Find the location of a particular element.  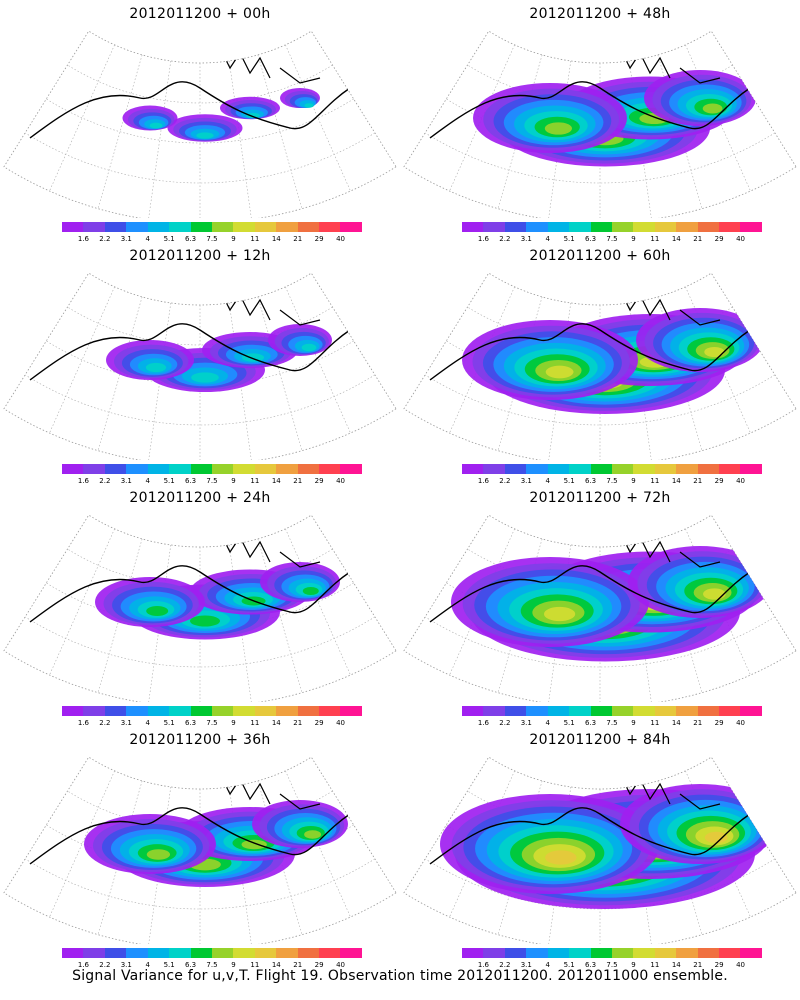

colorbar-label: 40 is located at coordinates (741, 965).